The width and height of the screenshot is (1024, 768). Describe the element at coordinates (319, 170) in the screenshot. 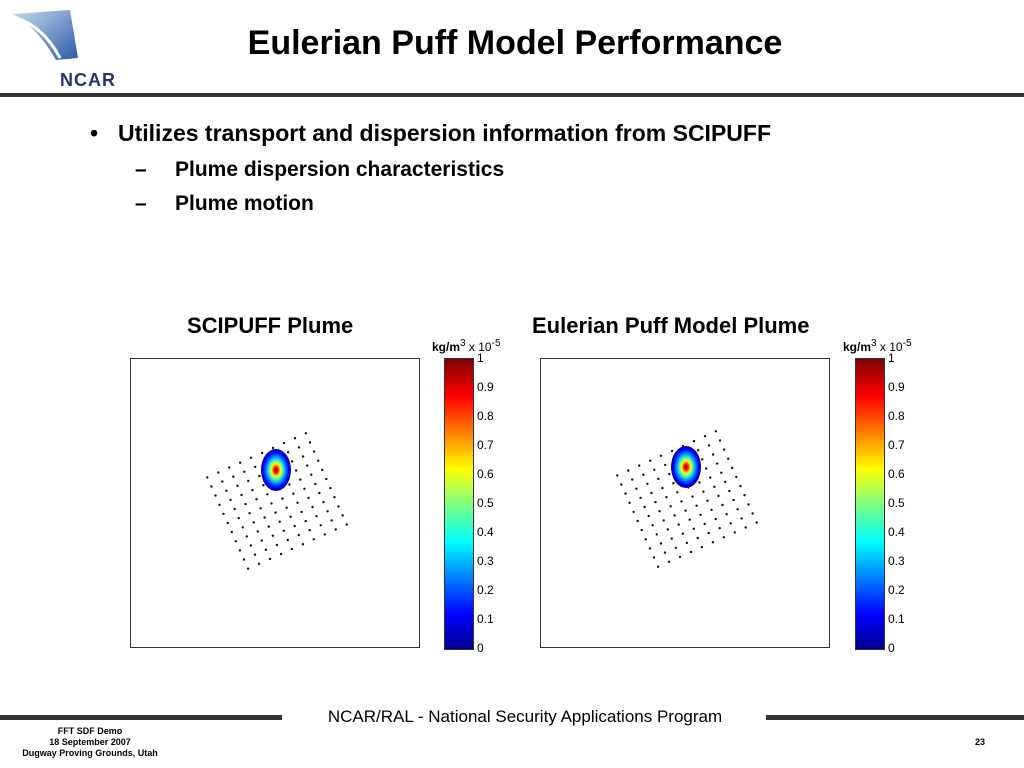

I see `sub-bullet: – Plume dispersion characteristics` at that location.